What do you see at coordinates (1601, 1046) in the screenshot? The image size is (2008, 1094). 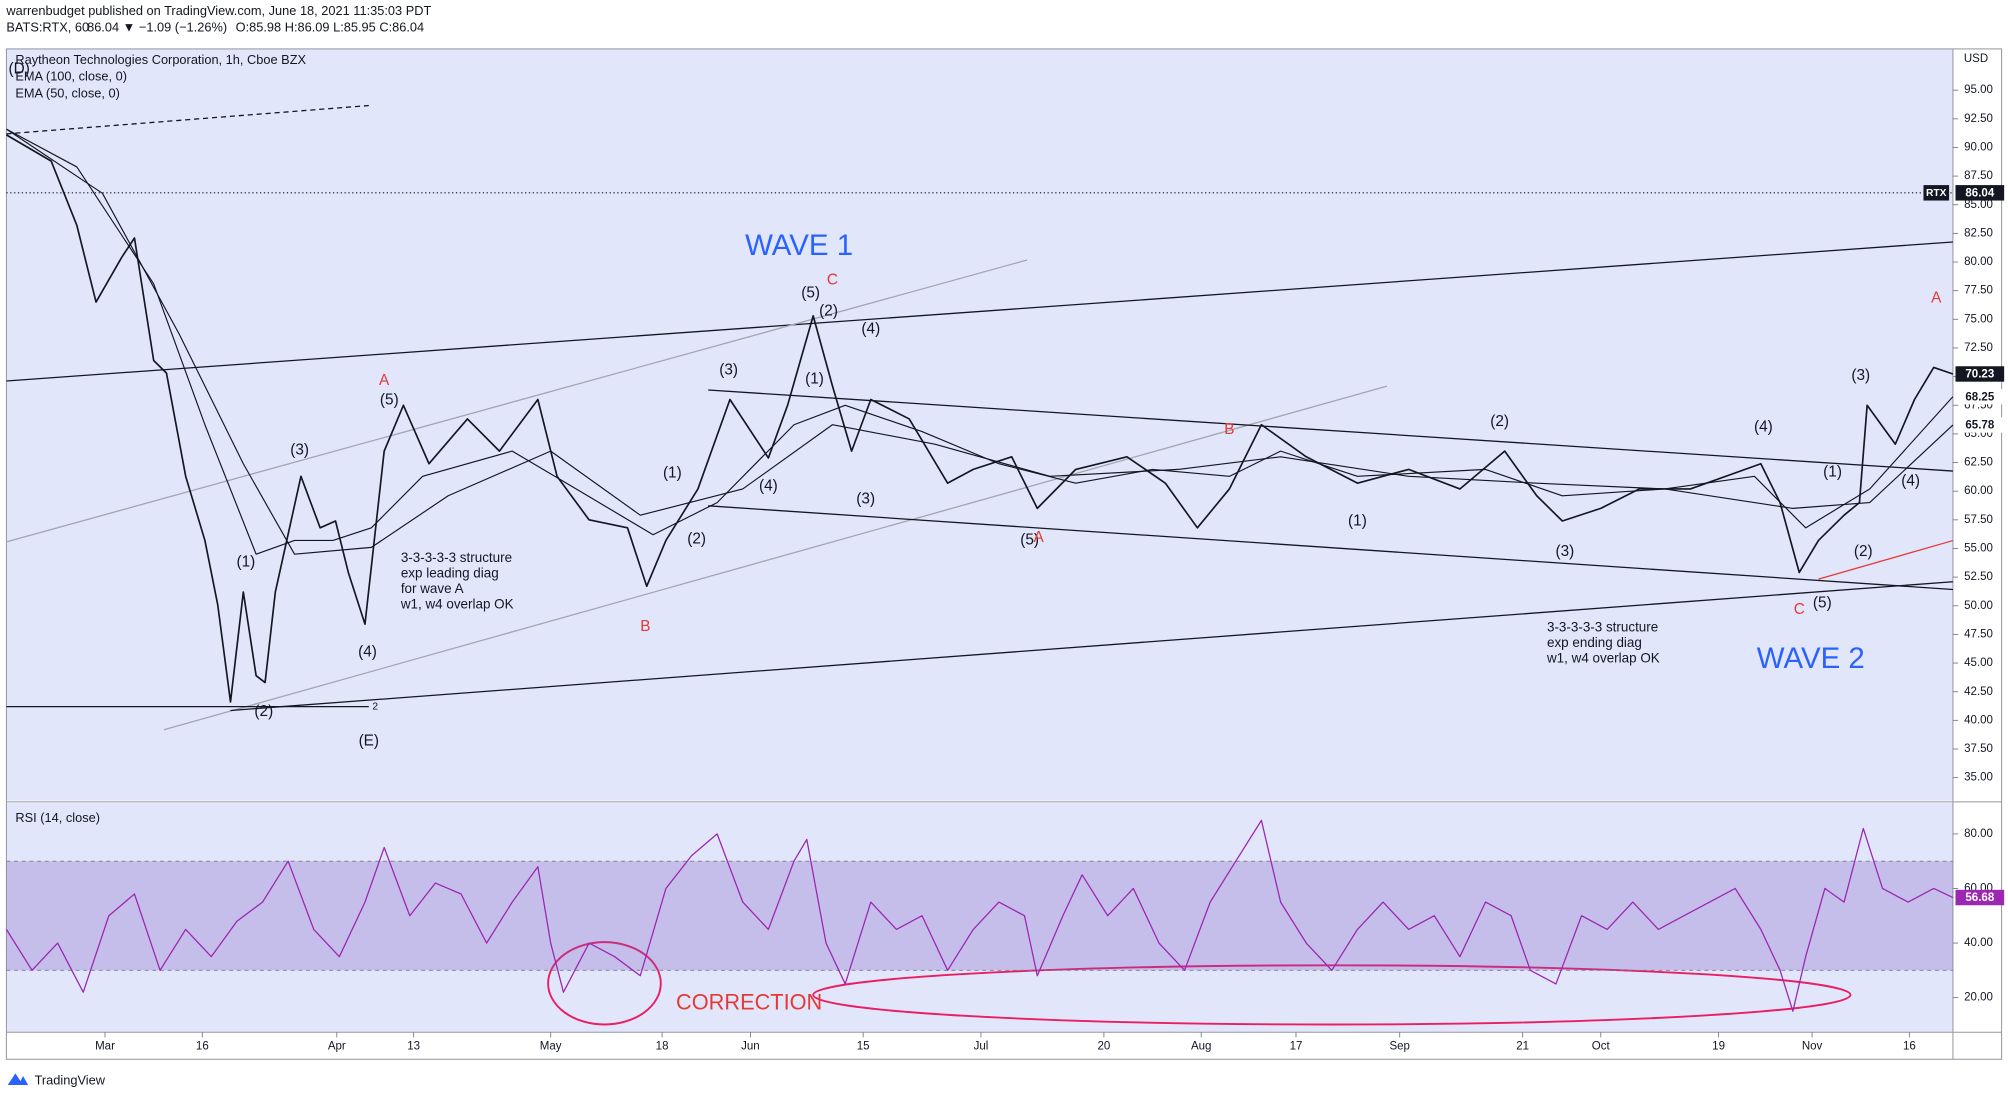 I see `x-tick-label: Oct` at bounding box center [1601, 1046].